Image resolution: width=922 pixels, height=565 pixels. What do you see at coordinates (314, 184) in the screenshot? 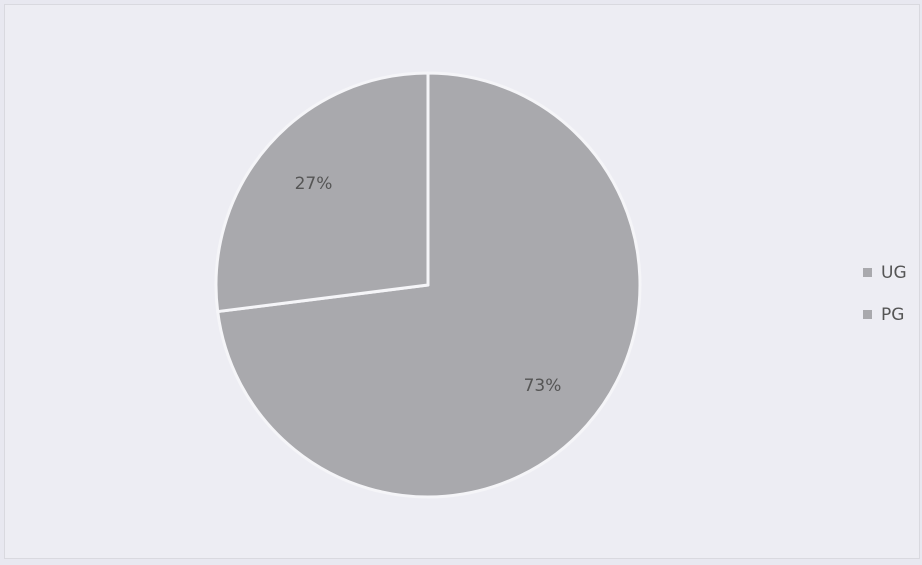
I see `pie-label-pg: 27%` at bounding box center [314, 184].